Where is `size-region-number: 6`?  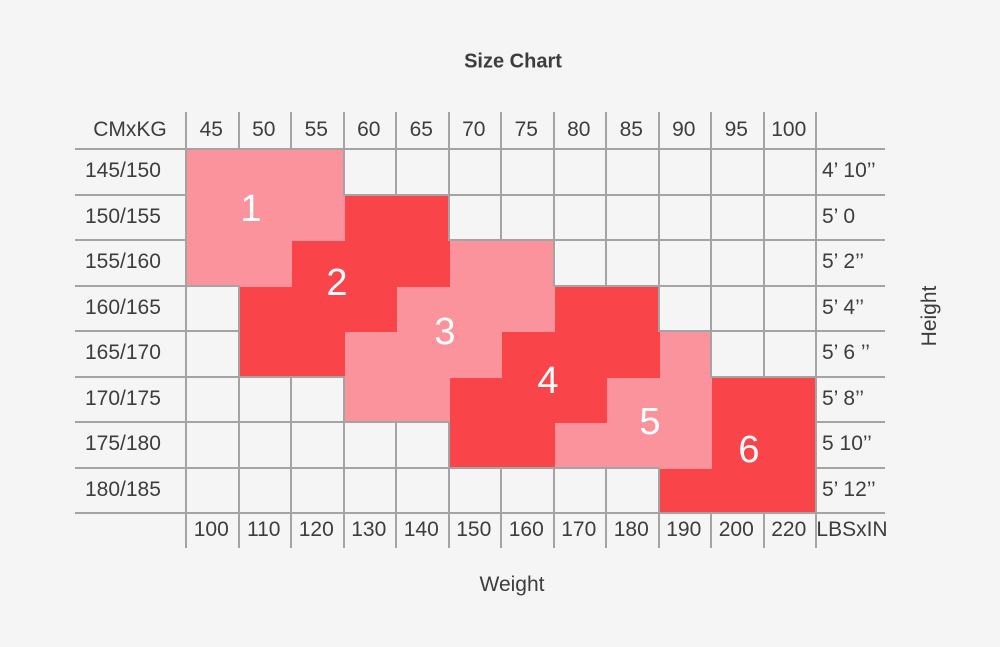 size-region-number: 6 is located at coordinates (749, 450).